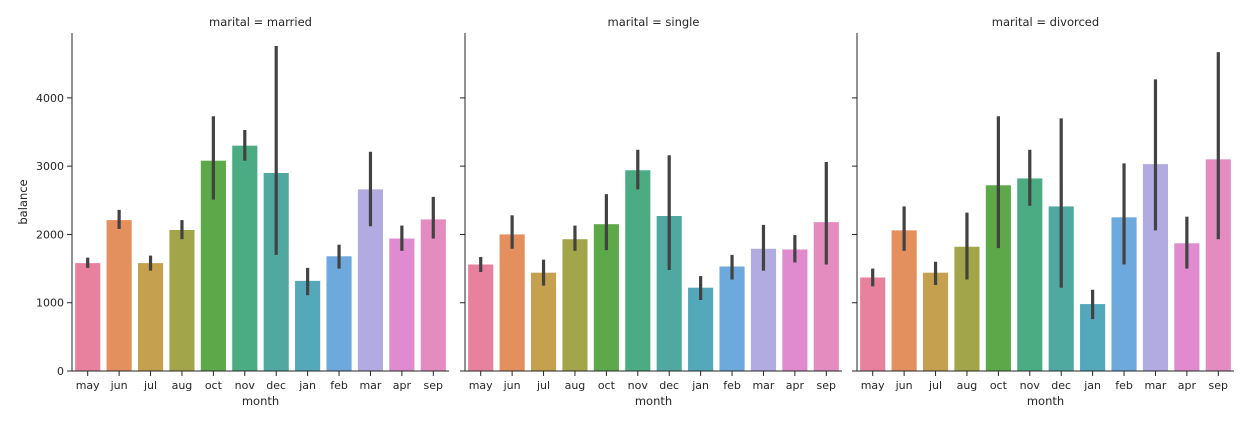  What do you see at coordinates (260, 22) in the screenshot?
I see `panel-title: marital = married` at bounding box center [260, 22].